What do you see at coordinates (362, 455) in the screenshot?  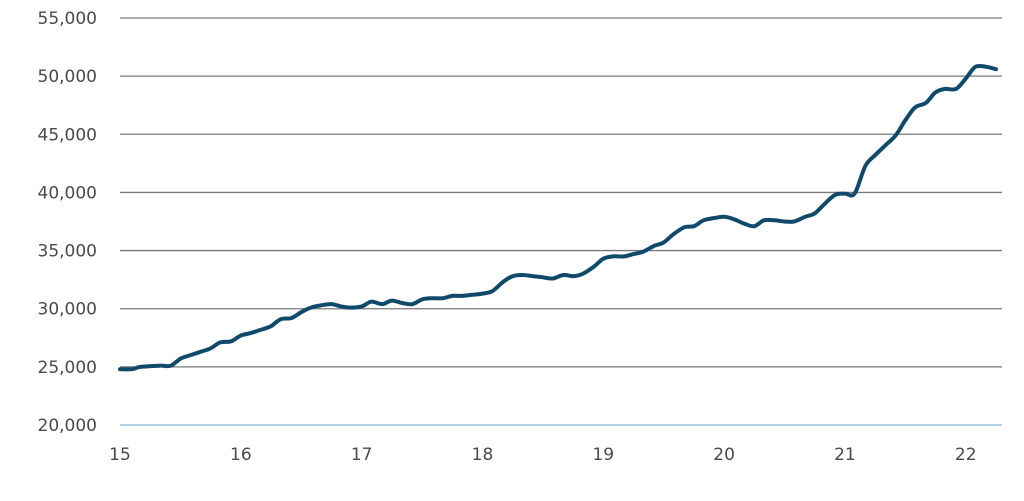 I see `x-tick-label: 17` at bounding box center [362, 455].